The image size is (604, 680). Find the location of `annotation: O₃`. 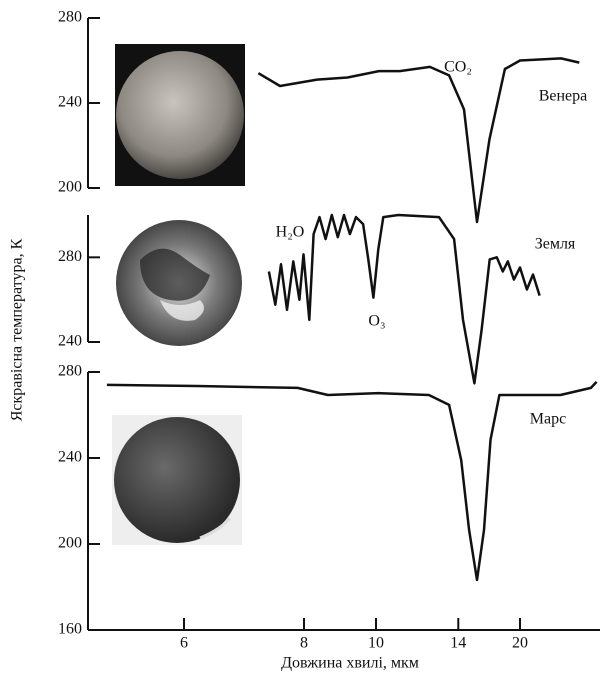

annotation: O₃ is located at coordinates (376, 321).